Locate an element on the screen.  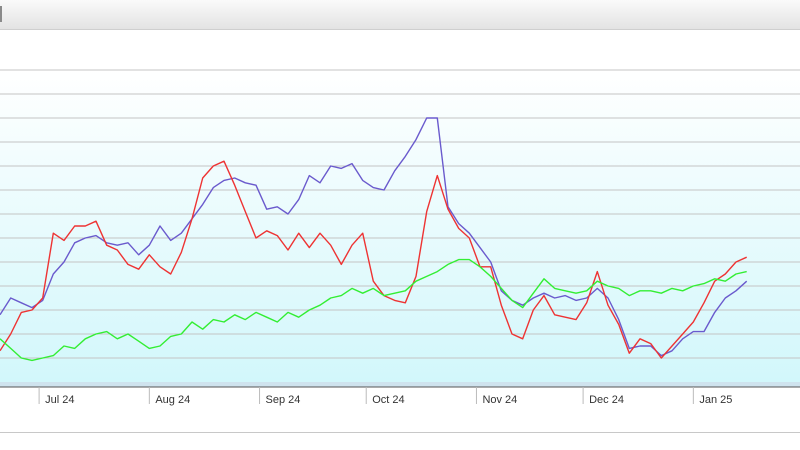
x-tick-label: Aug 24 is located at coordinates (172, 400).